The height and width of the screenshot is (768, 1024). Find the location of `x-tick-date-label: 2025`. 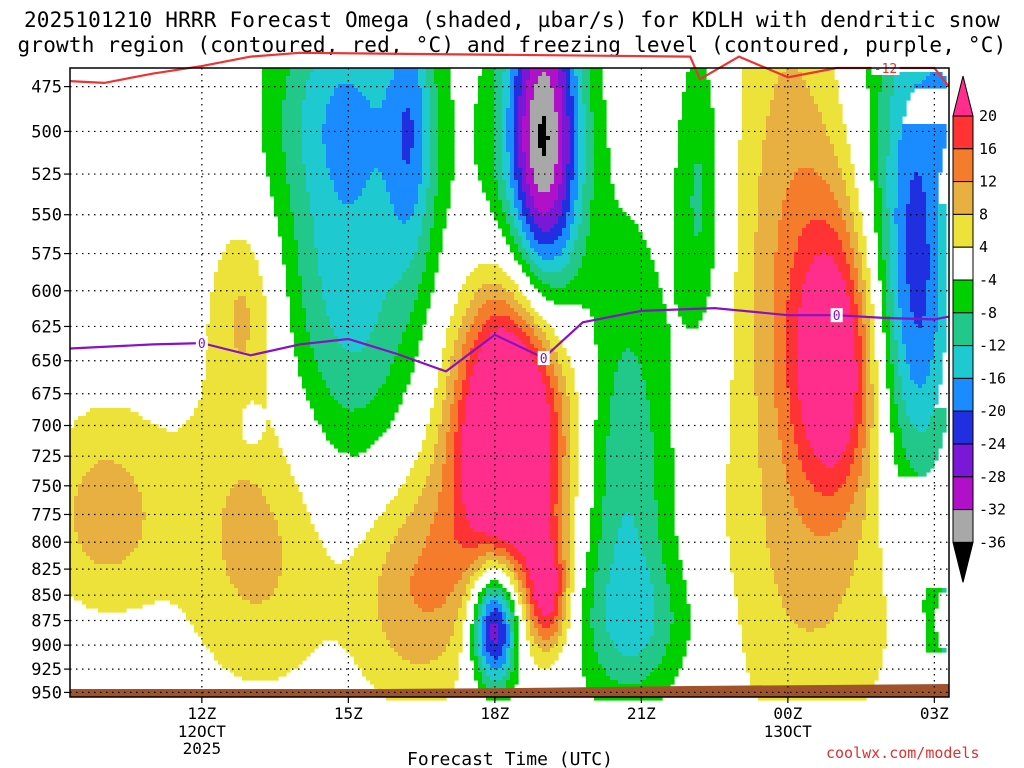

x-tick-date-label: 2025 is located at coordinates (202, 748).